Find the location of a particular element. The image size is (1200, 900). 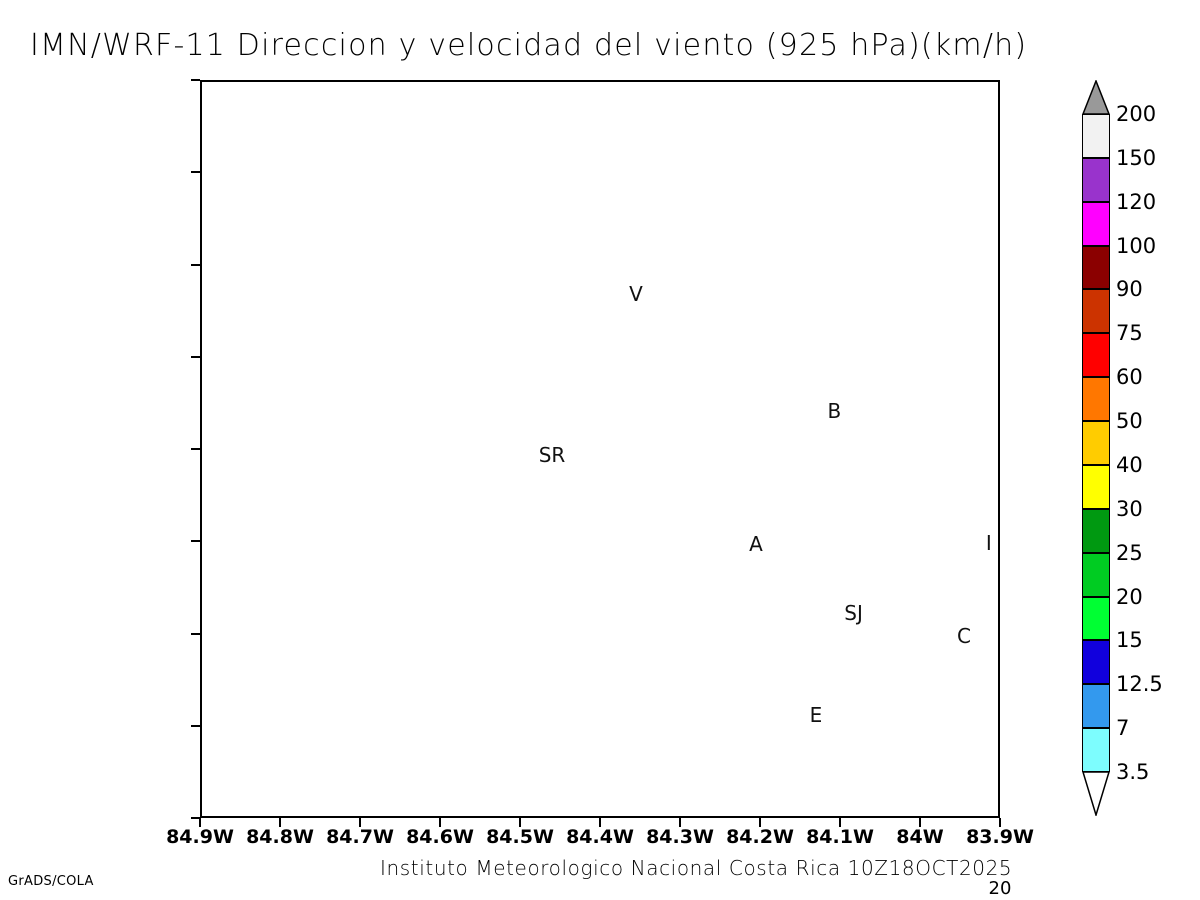

map-label: E is located at coordinates (816, 714).